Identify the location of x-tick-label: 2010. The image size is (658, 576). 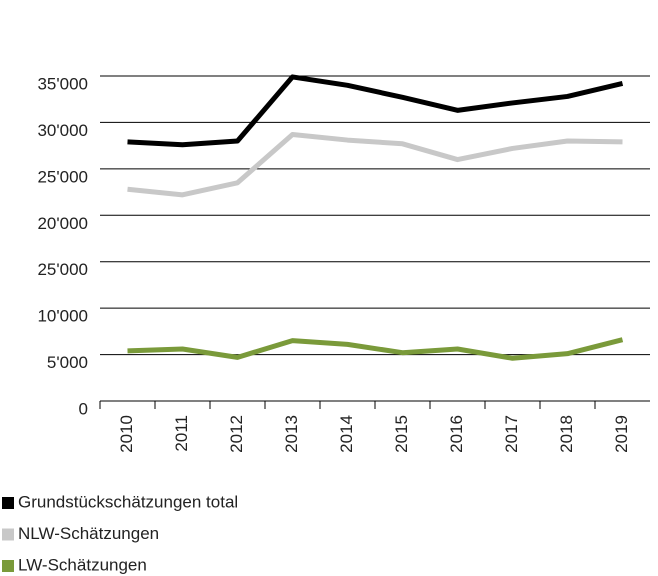
(126, 434).